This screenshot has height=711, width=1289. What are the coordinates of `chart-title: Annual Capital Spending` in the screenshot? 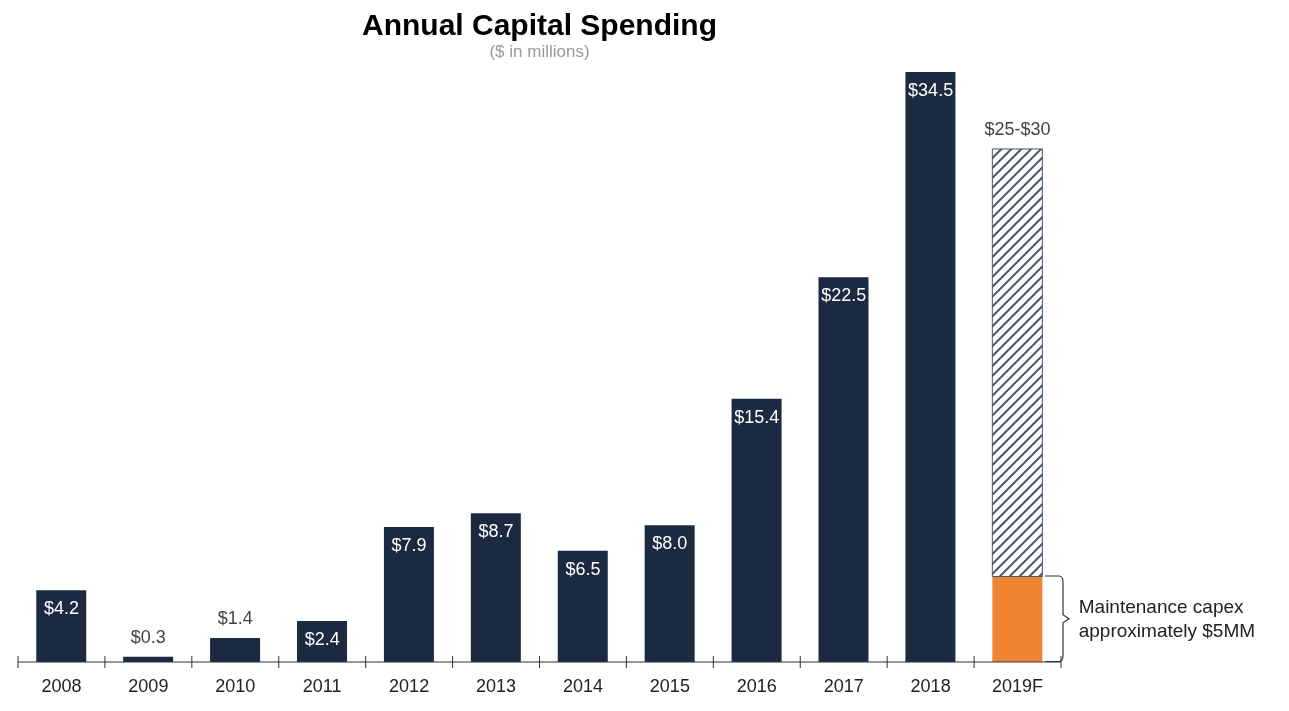 It's located at (539, 25).